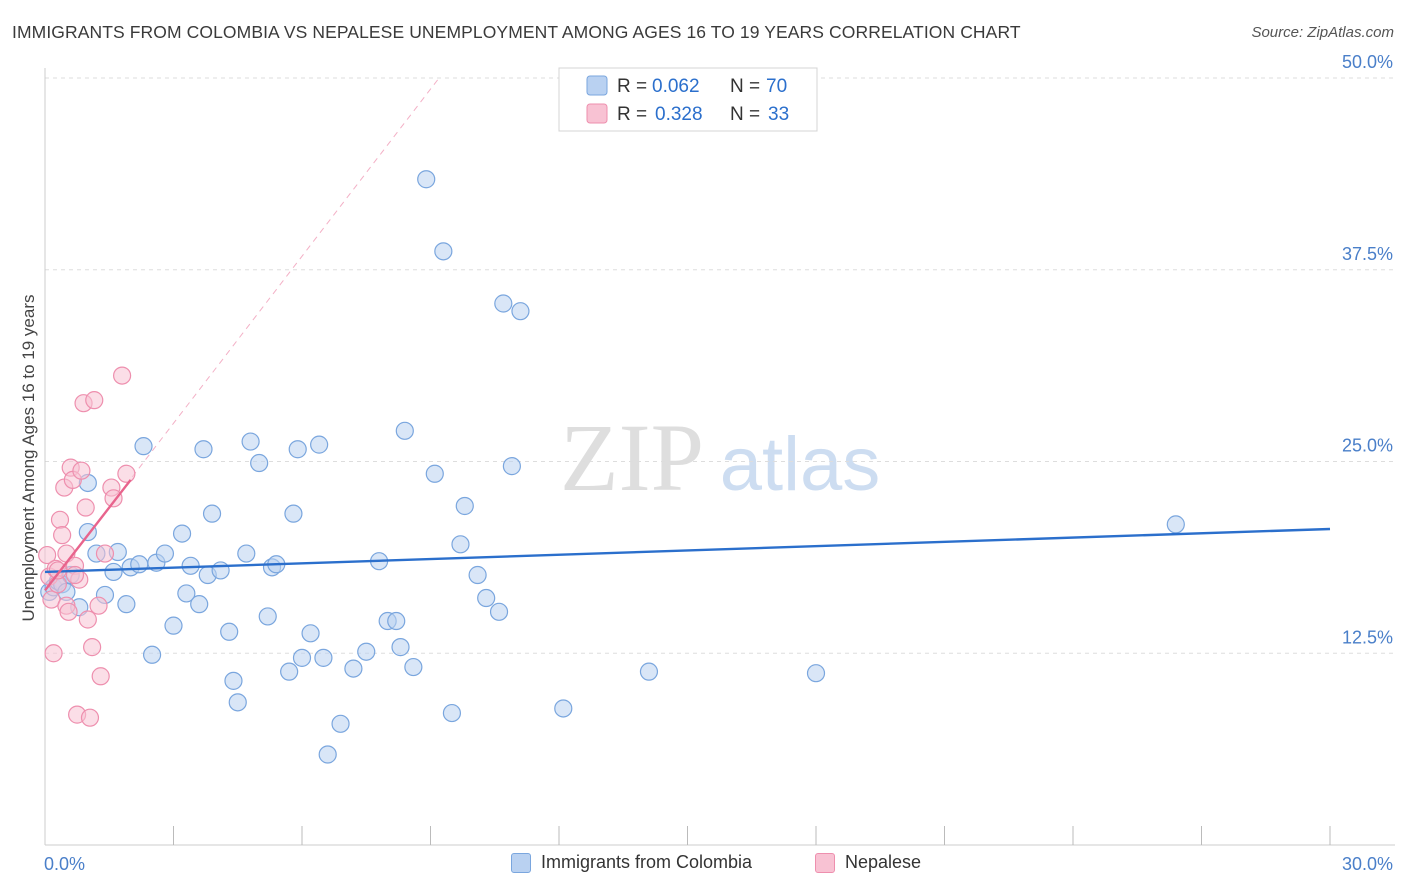 The image size is (1406, 892). I want to click on y-tick-label: 37.5%, so click(1367, 254).